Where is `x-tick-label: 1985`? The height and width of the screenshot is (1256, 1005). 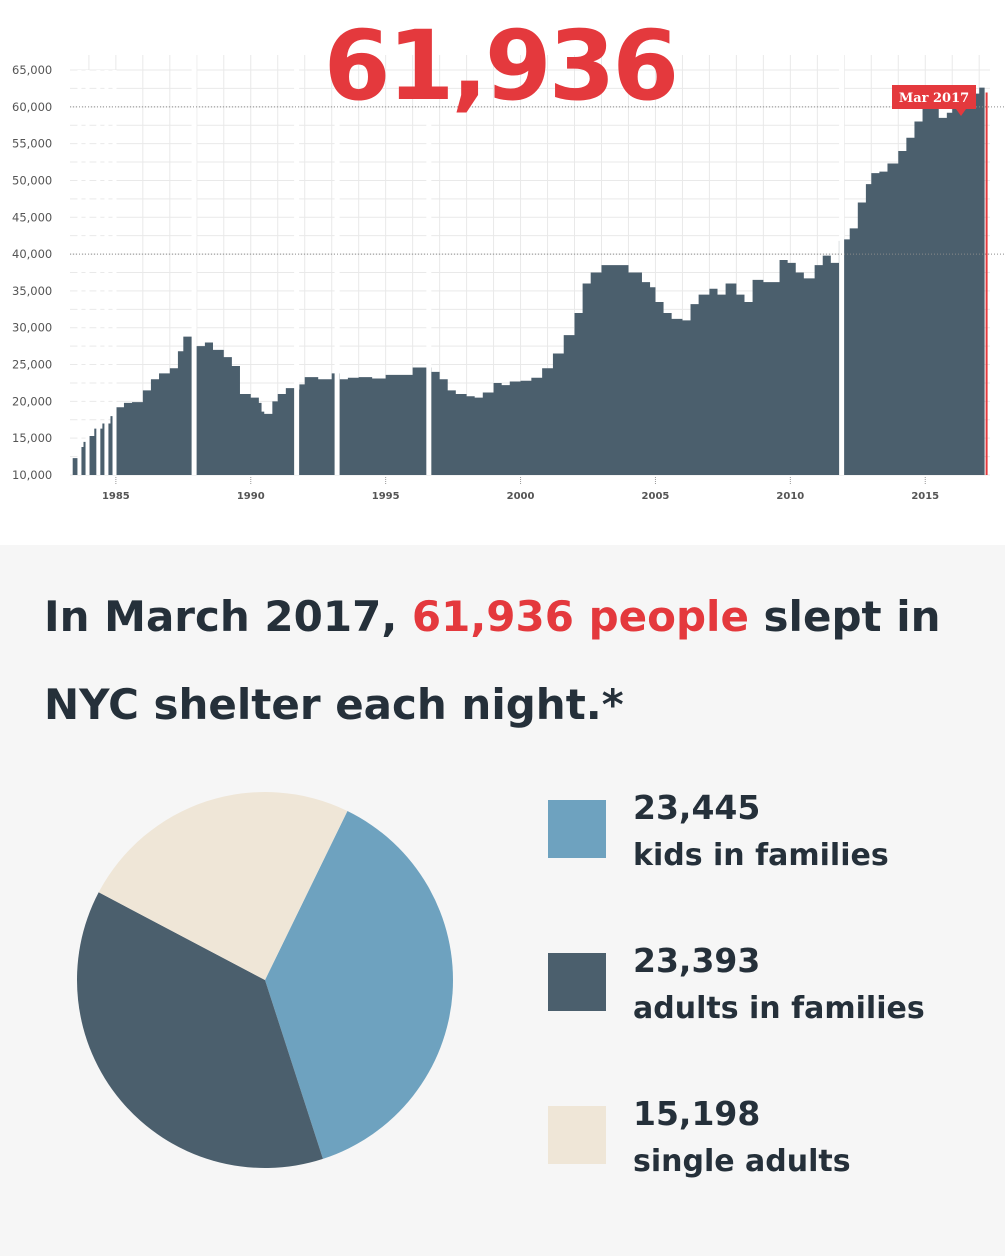
x-tick-label: 1985 is located at coordinates (116, 496).